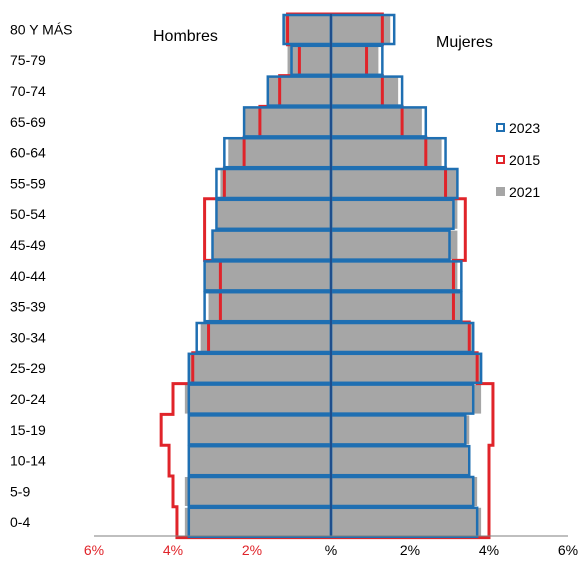 This screenshot has width=578, height=561. Describe the element at coordinates (500, 191) in the screenshot. I see `legend-swatch-2021` at that location.